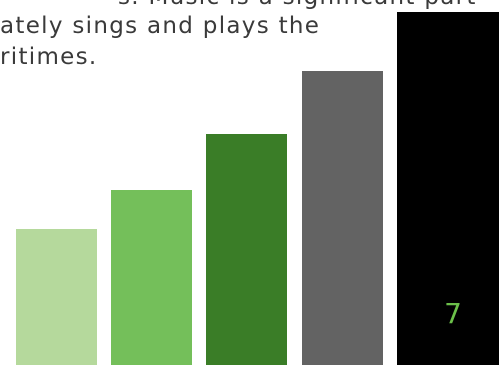 Image resolution: width=499 pixels, height=365 pixels. Describe the element at coordinates (453, 313) in the screenshot. I see `page-number: 7` at that location.